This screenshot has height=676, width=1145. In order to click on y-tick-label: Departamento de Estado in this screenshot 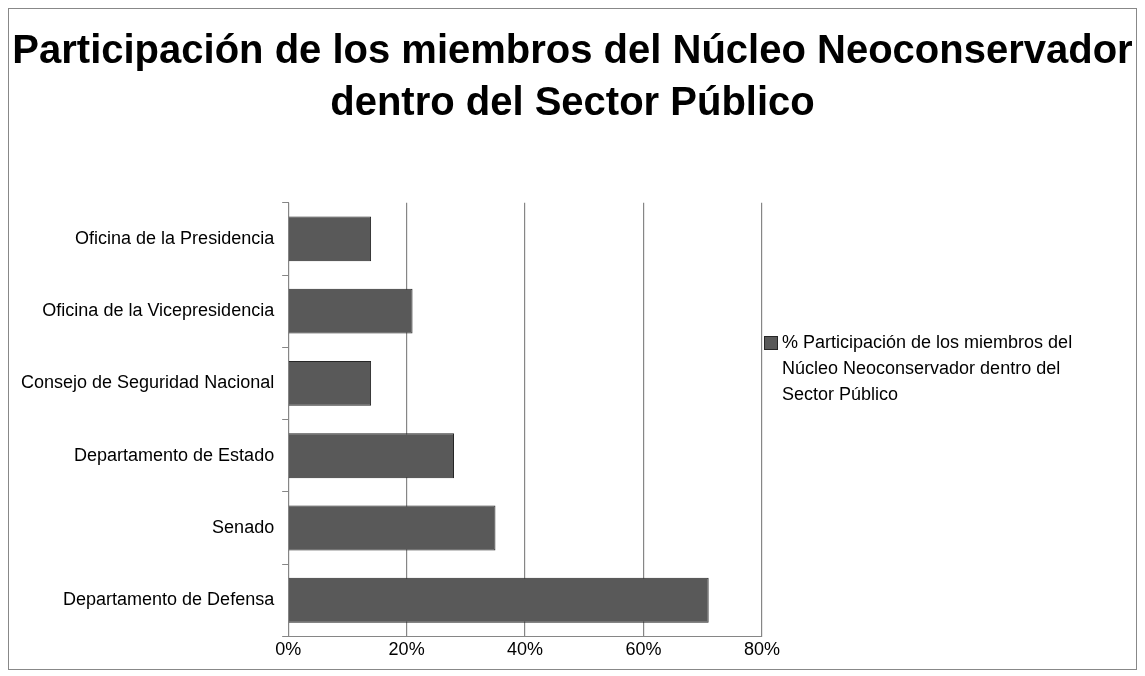, I will do `click(174, 454)`.